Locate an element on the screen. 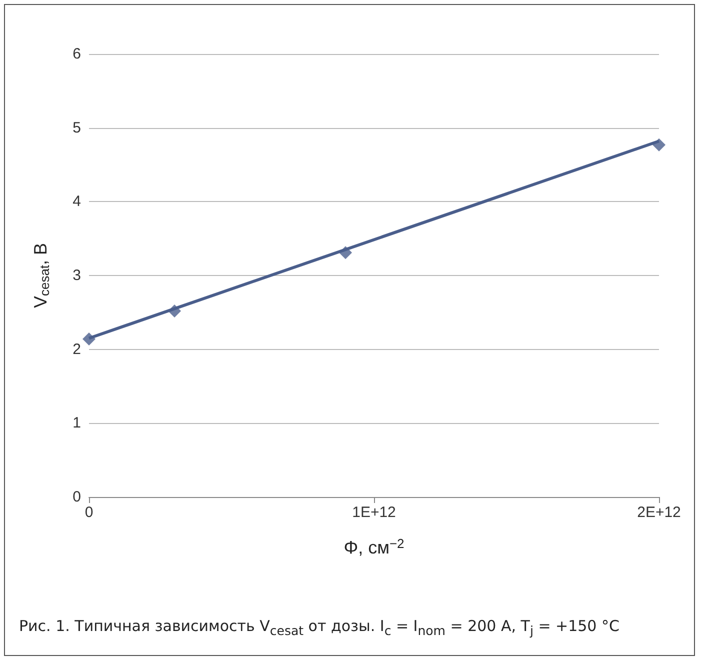 The width and height of the screenshot is (701, 662). x-tick-label: 0 is located at coordinates (89, 512).